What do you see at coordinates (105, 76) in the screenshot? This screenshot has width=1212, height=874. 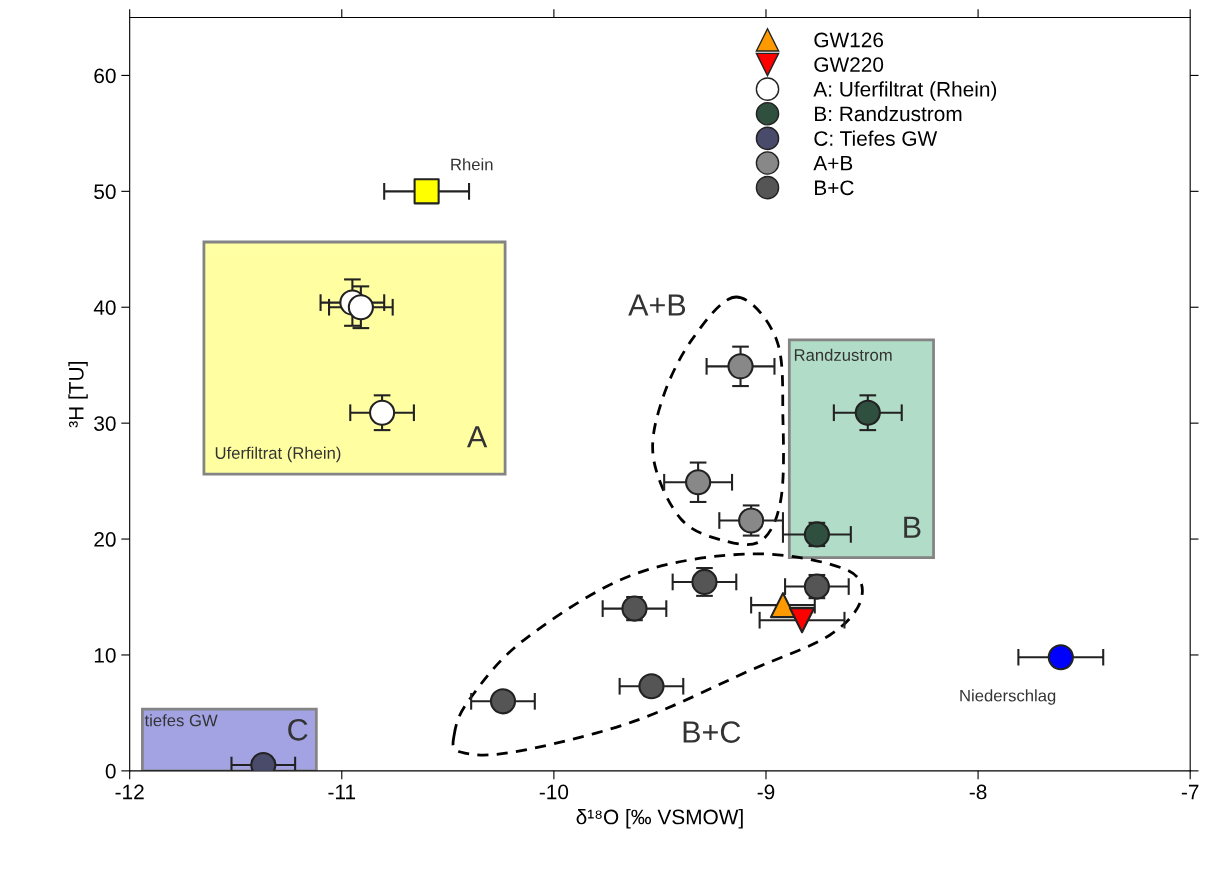 I see `y-tick-label: 60` at bounding box center [105, 76].